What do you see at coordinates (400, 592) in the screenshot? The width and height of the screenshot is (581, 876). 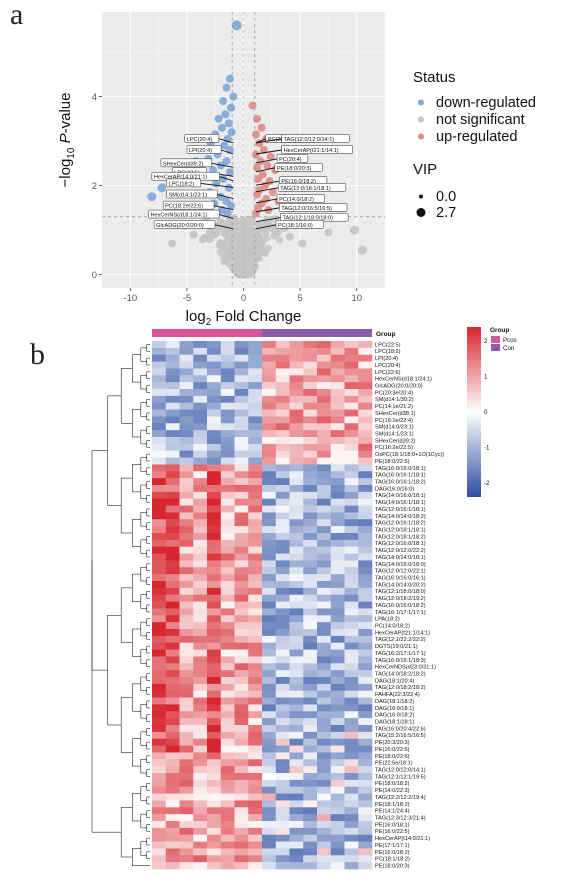 I see `row-label: TAG(12:1/18:0/18:0)` at bounding box center [400, 592].